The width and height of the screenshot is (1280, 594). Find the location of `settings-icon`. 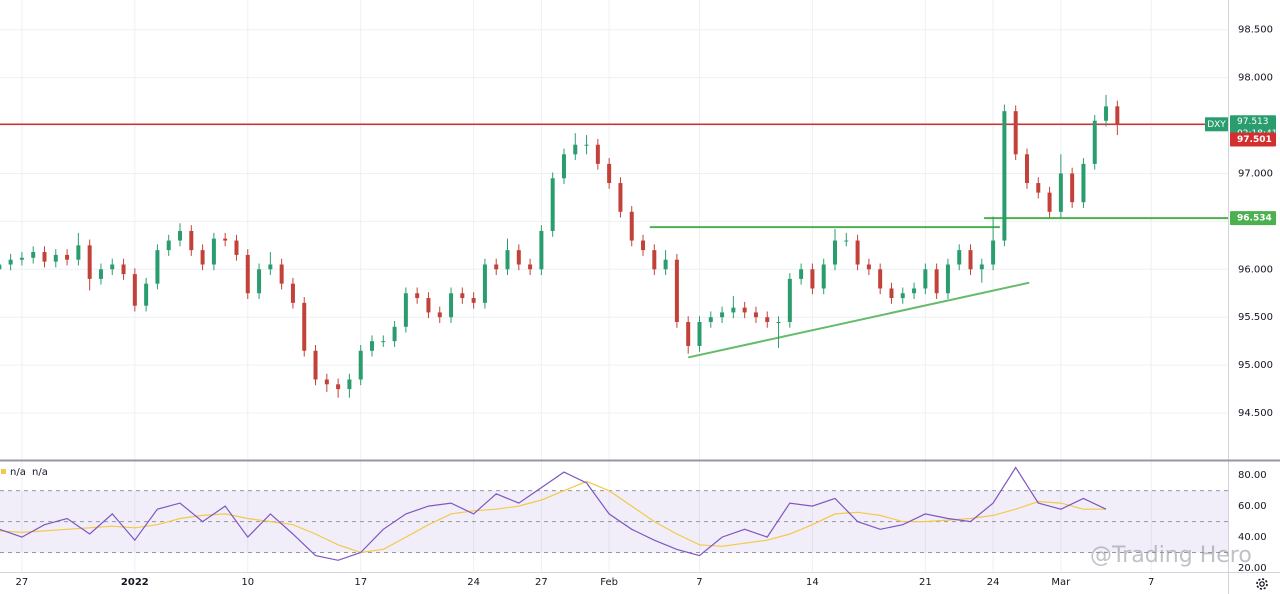

settings-icon is located at coordinates (1262, 584).